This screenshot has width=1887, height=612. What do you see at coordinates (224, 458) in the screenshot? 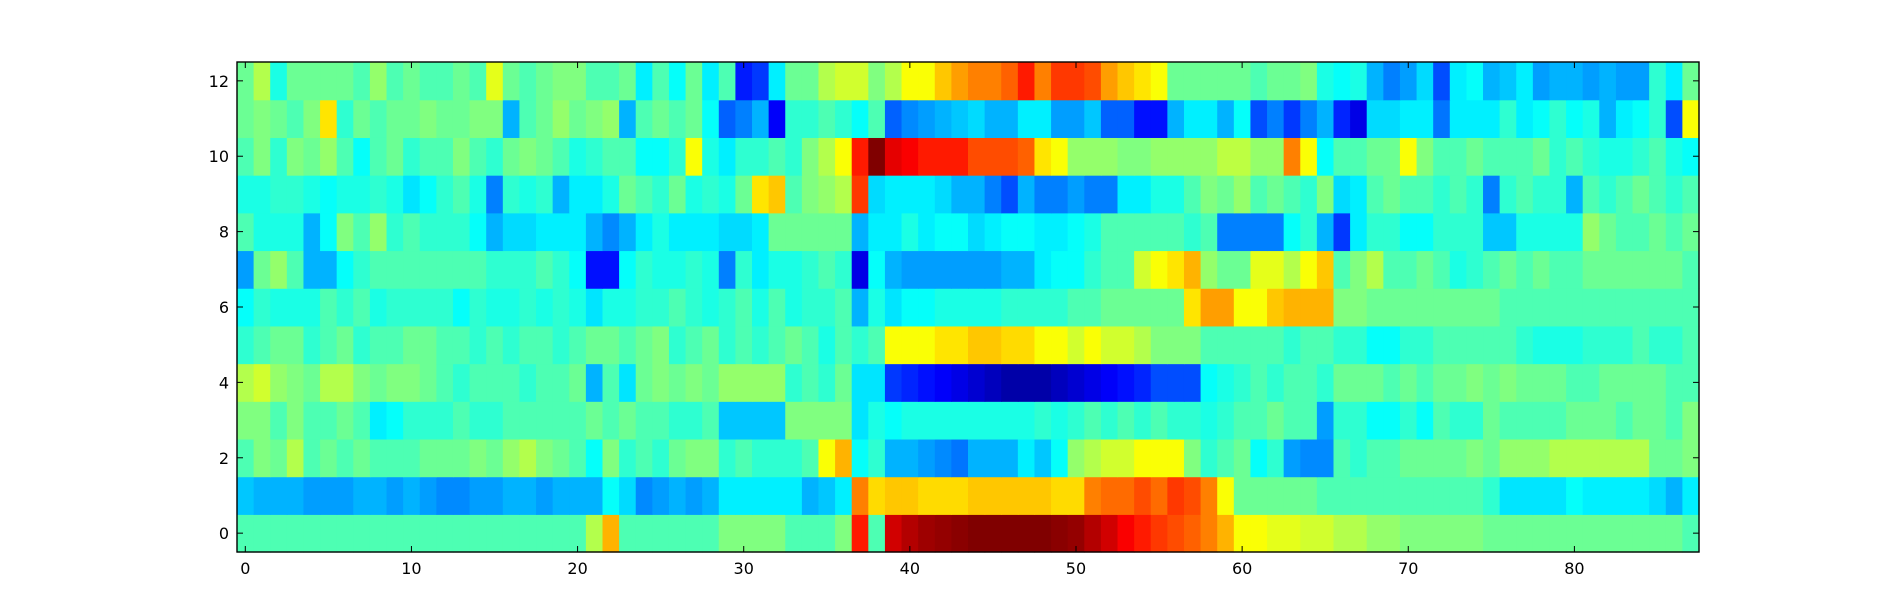
I see `y-tick-label: 2` at bounding box center [224, 458].